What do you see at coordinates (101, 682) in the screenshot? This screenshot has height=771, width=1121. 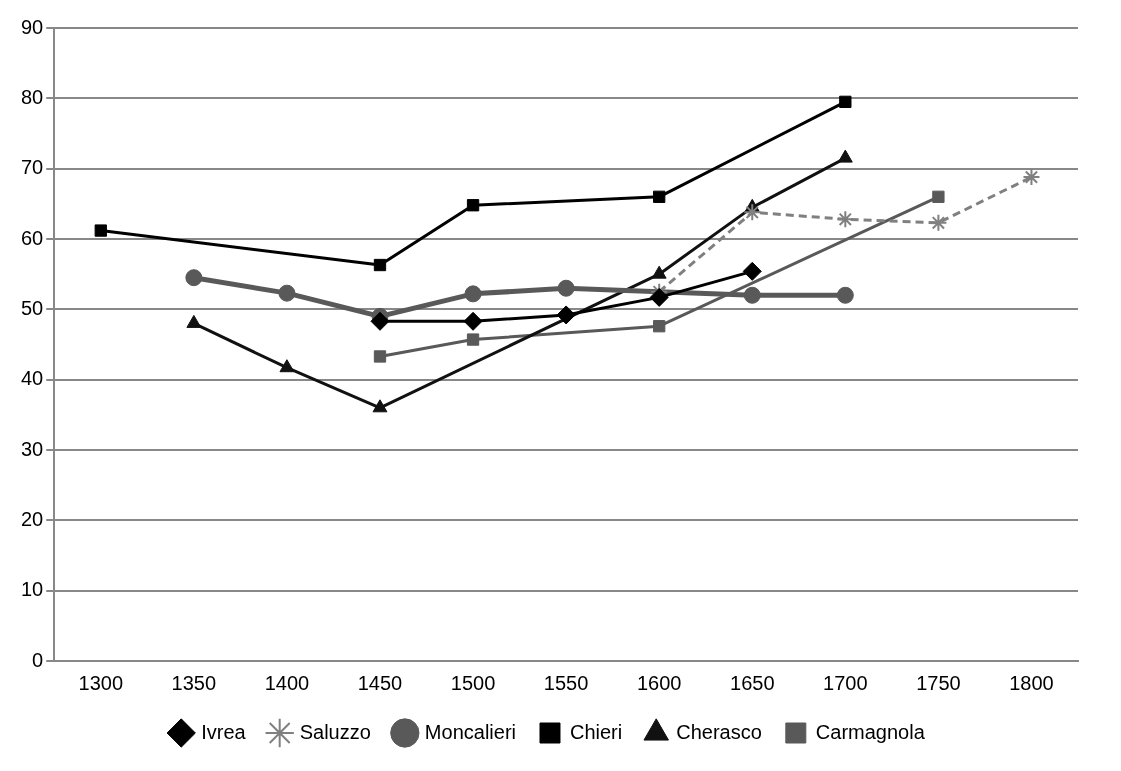 I see `x-tick-label: 1300` at bounding box center [101, 682].